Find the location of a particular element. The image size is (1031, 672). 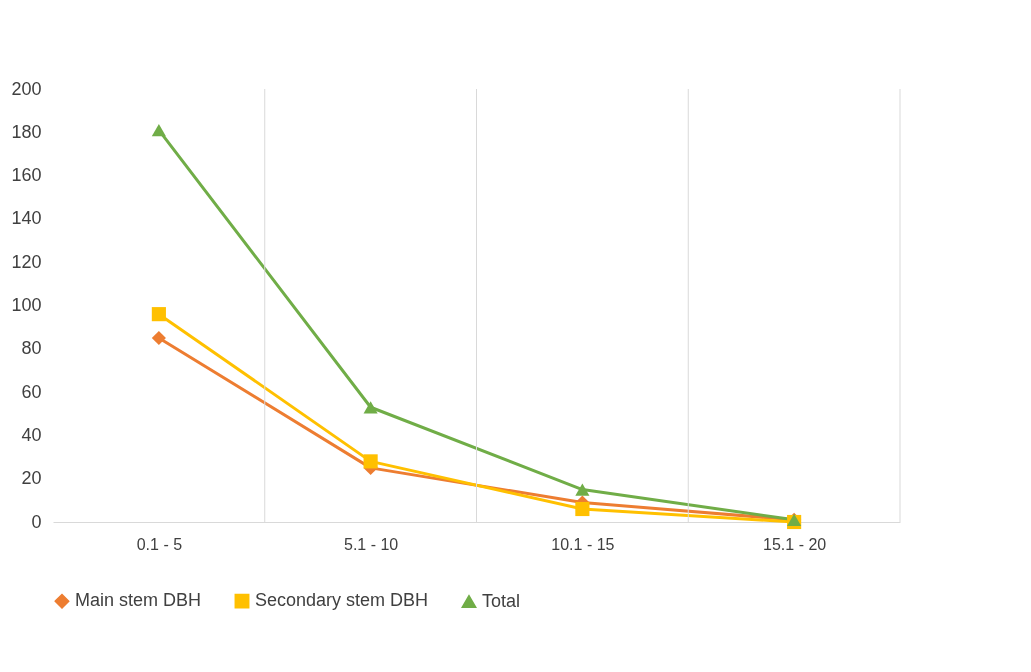

y-tick-label: 140 is located at coordinates (26, 218).